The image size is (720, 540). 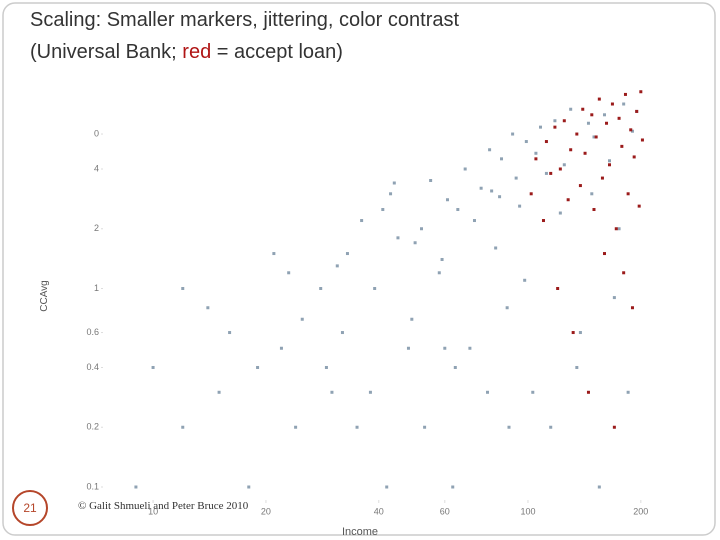 I want to click on x-tick-label: 200, so click(x=640, y=511).